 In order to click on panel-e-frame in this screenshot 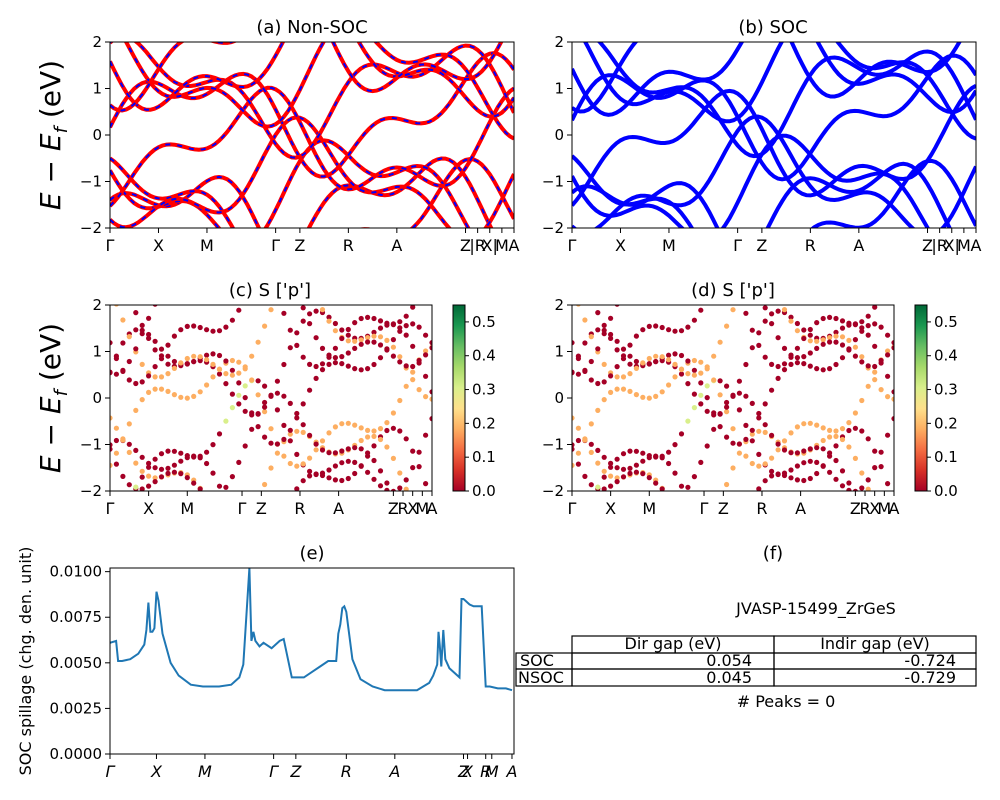, I will do `click(312, 661)`.